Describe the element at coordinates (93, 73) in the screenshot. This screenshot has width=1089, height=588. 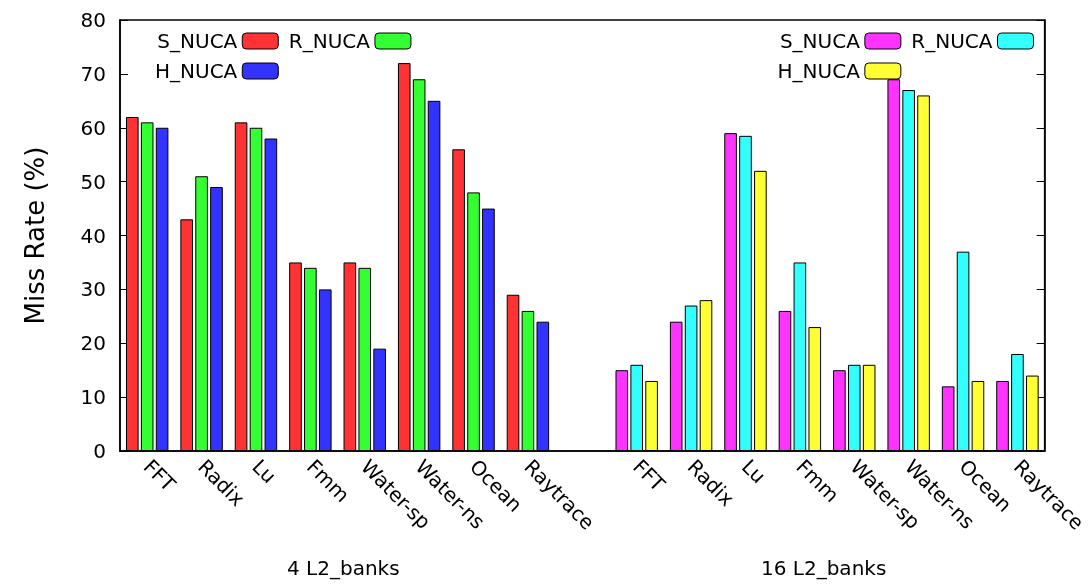
I see `y-tick-label: 70` at that location.